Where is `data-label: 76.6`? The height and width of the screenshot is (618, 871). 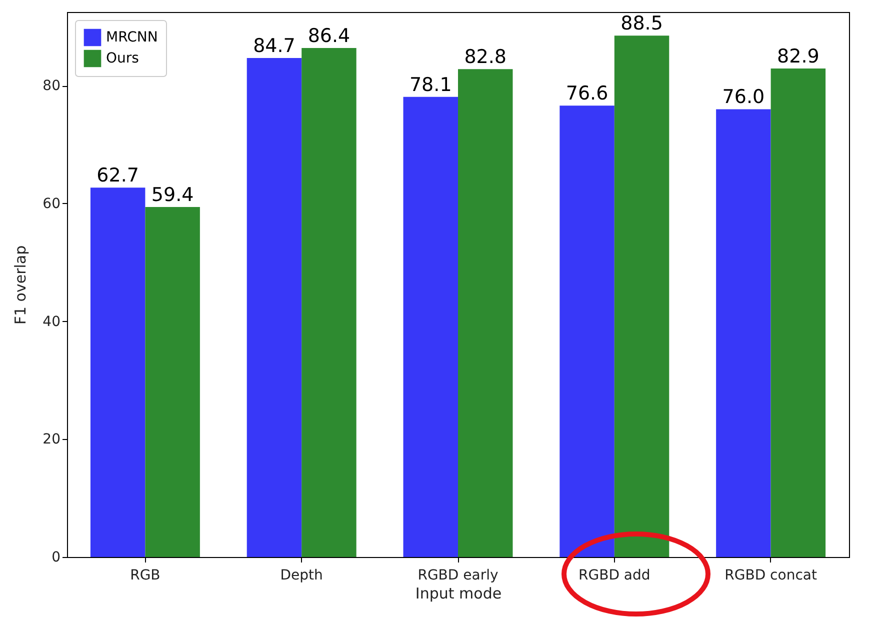
data-label: 76.6 is located at coordinates (587, 93).